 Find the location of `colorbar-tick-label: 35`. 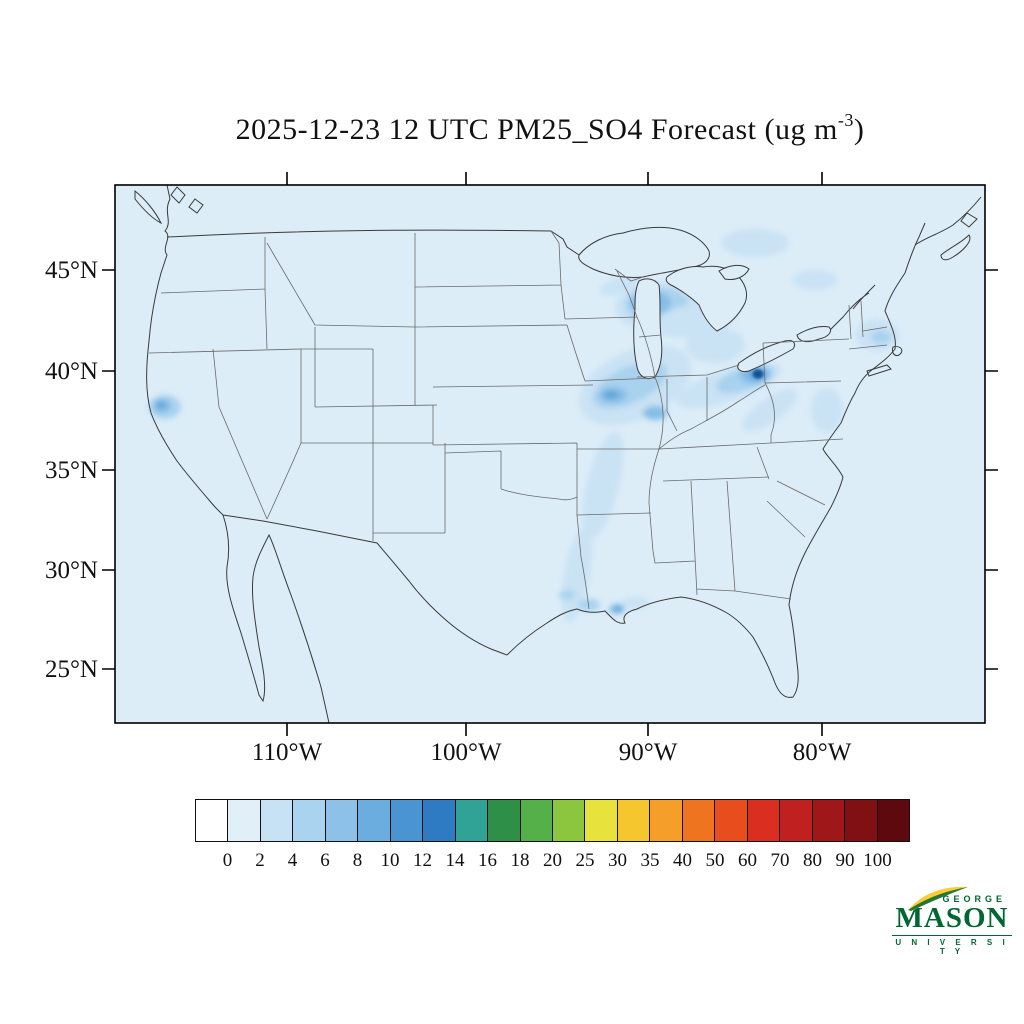

colorbar-tick-label: 35 is located at coordinates (650, 860).